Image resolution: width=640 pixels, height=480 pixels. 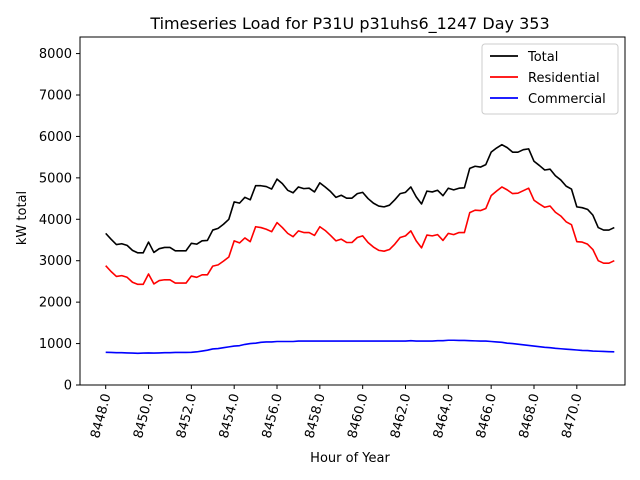 I want to click on y-tick-label: 4000, so click(x=55, y=220).